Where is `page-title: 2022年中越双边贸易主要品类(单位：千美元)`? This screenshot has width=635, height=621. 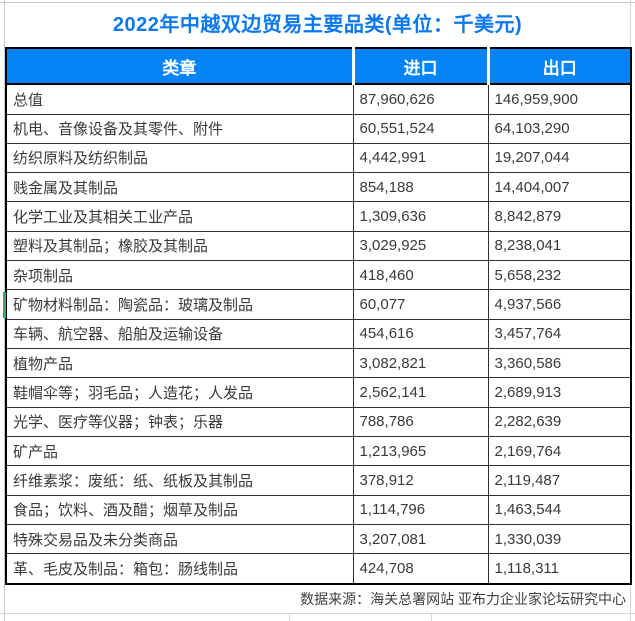
page-title: 2022年中越双边贸易主要品类(单位：千美元) is located at coordinates (317, 25).